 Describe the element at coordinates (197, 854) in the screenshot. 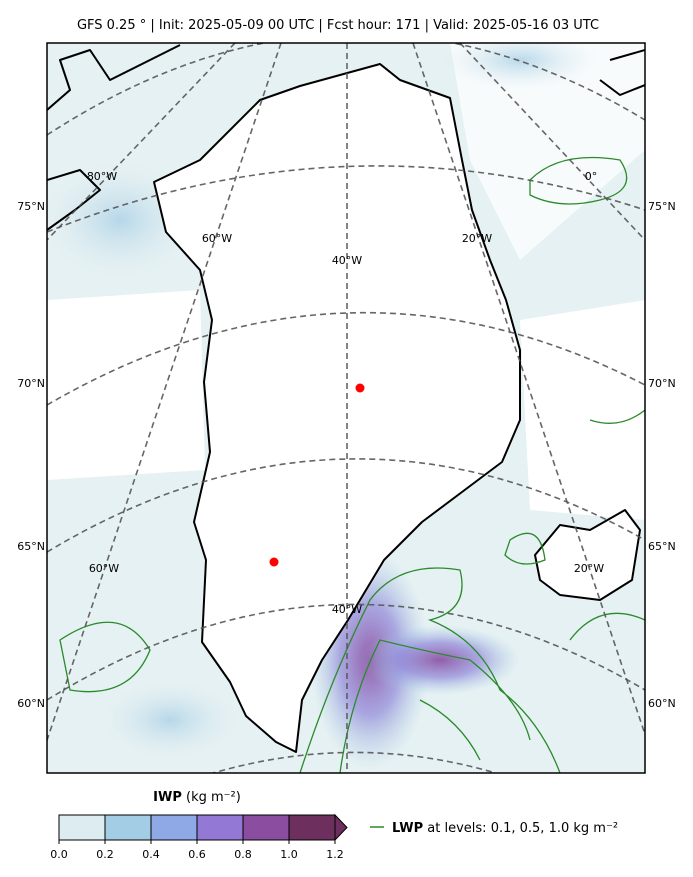

I see `colorbar-tick-label: 0.6` at that location.